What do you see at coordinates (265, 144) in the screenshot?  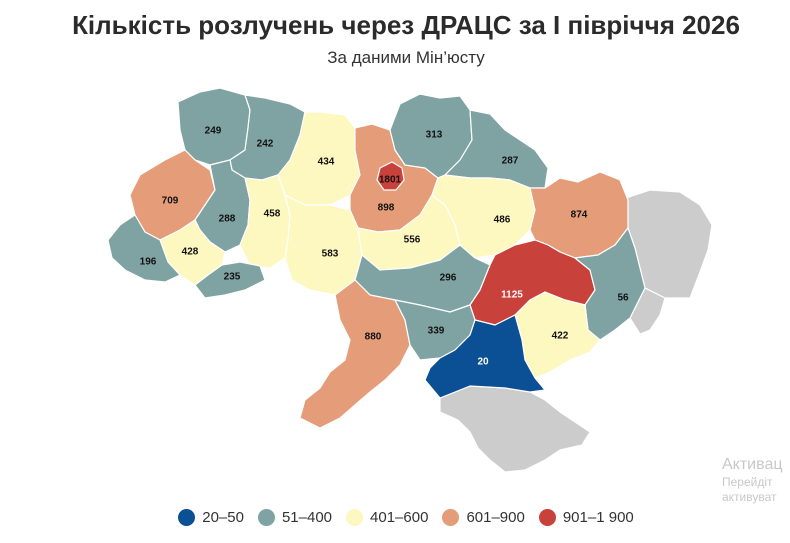 I see `label-rivne: 242` at bounding box center [265, 144].